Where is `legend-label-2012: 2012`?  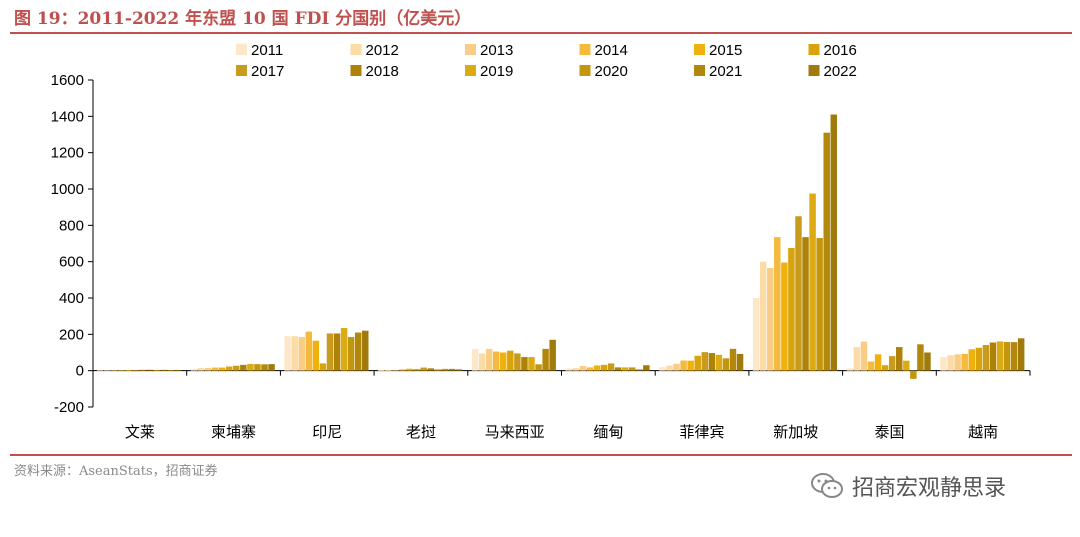 legend-label-2012: 2012 is located at coordinates (382, 50).